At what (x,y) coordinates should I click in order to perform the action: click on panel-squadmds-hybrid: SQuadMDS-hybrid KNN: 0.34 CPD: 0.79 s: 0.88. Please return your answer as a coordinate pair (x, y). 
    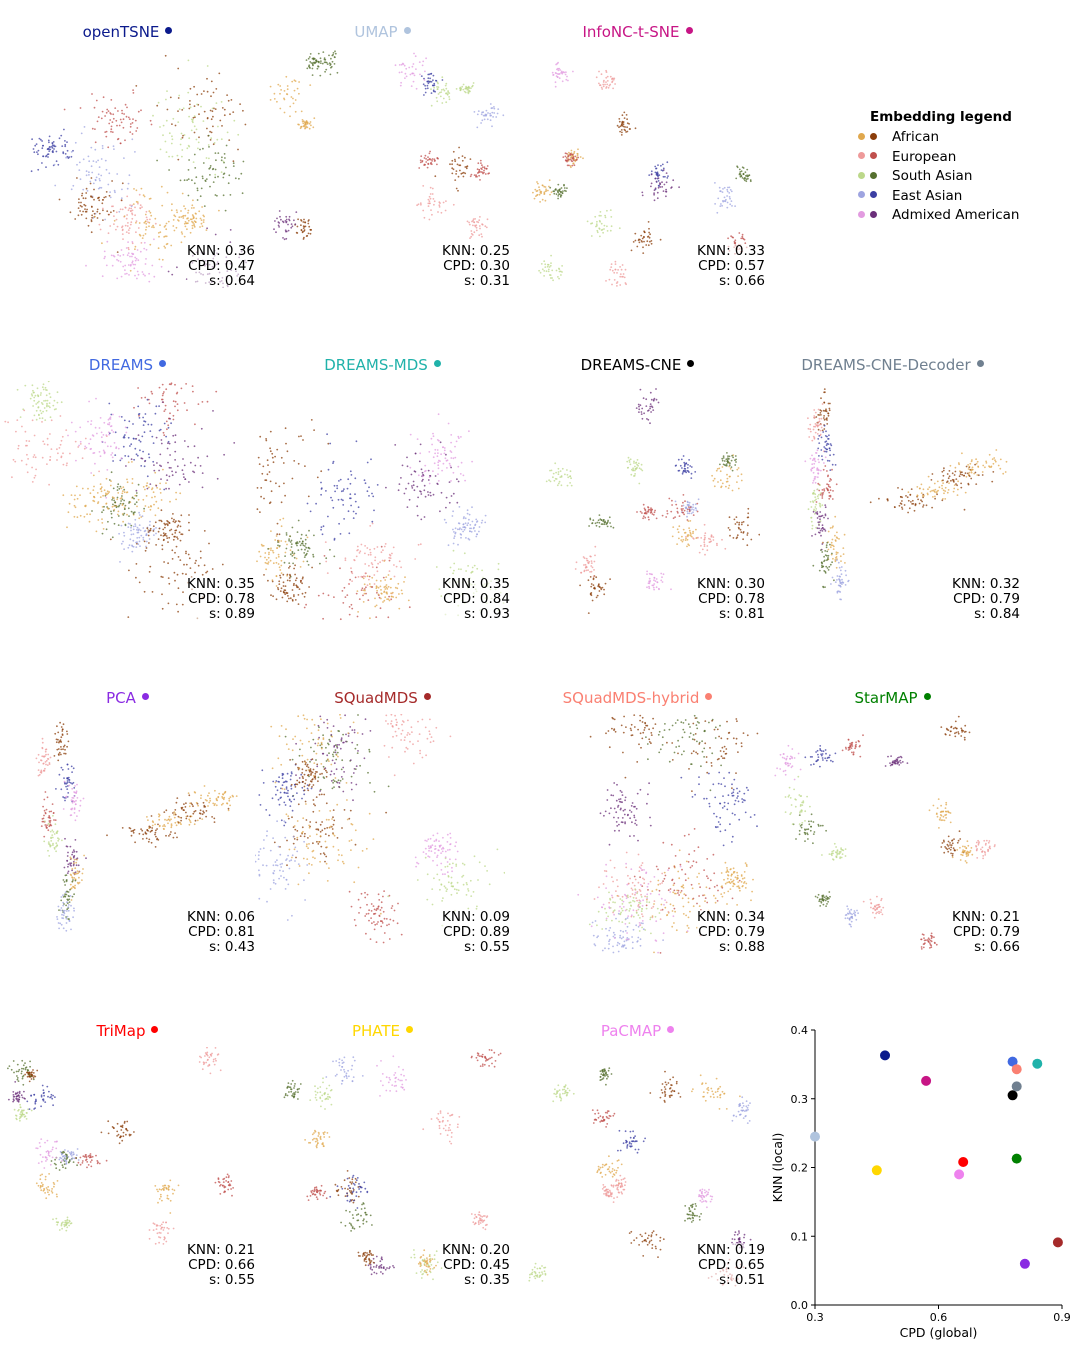
    Looking at the image, I should click on (637, 833).